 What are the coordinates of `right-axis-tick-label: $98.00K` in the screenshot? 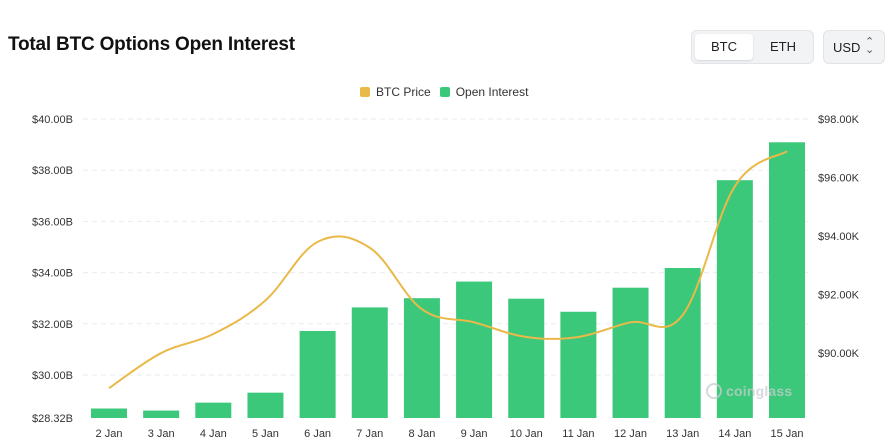 It's located at (839, 120).